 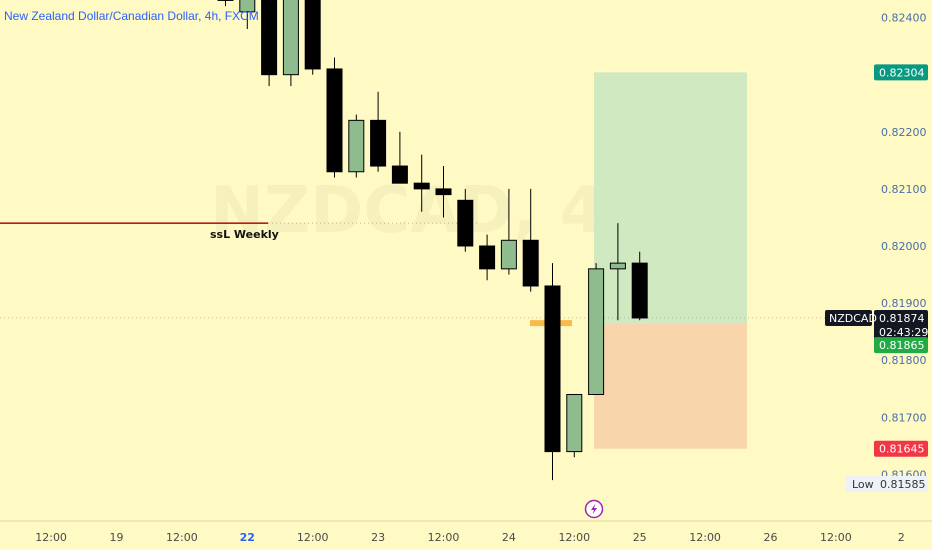 What do you see at coordinates (117, 537) in the screenshot?
I see `time-tick-label: 19` at bounding box center [117, 537].